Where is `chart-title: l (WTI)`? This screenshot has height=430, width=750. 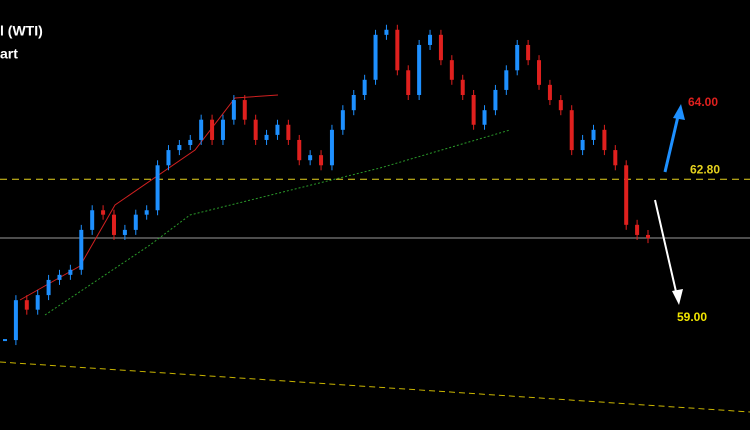
chart-title: l (WTI) is located at coordinates (21, 31).